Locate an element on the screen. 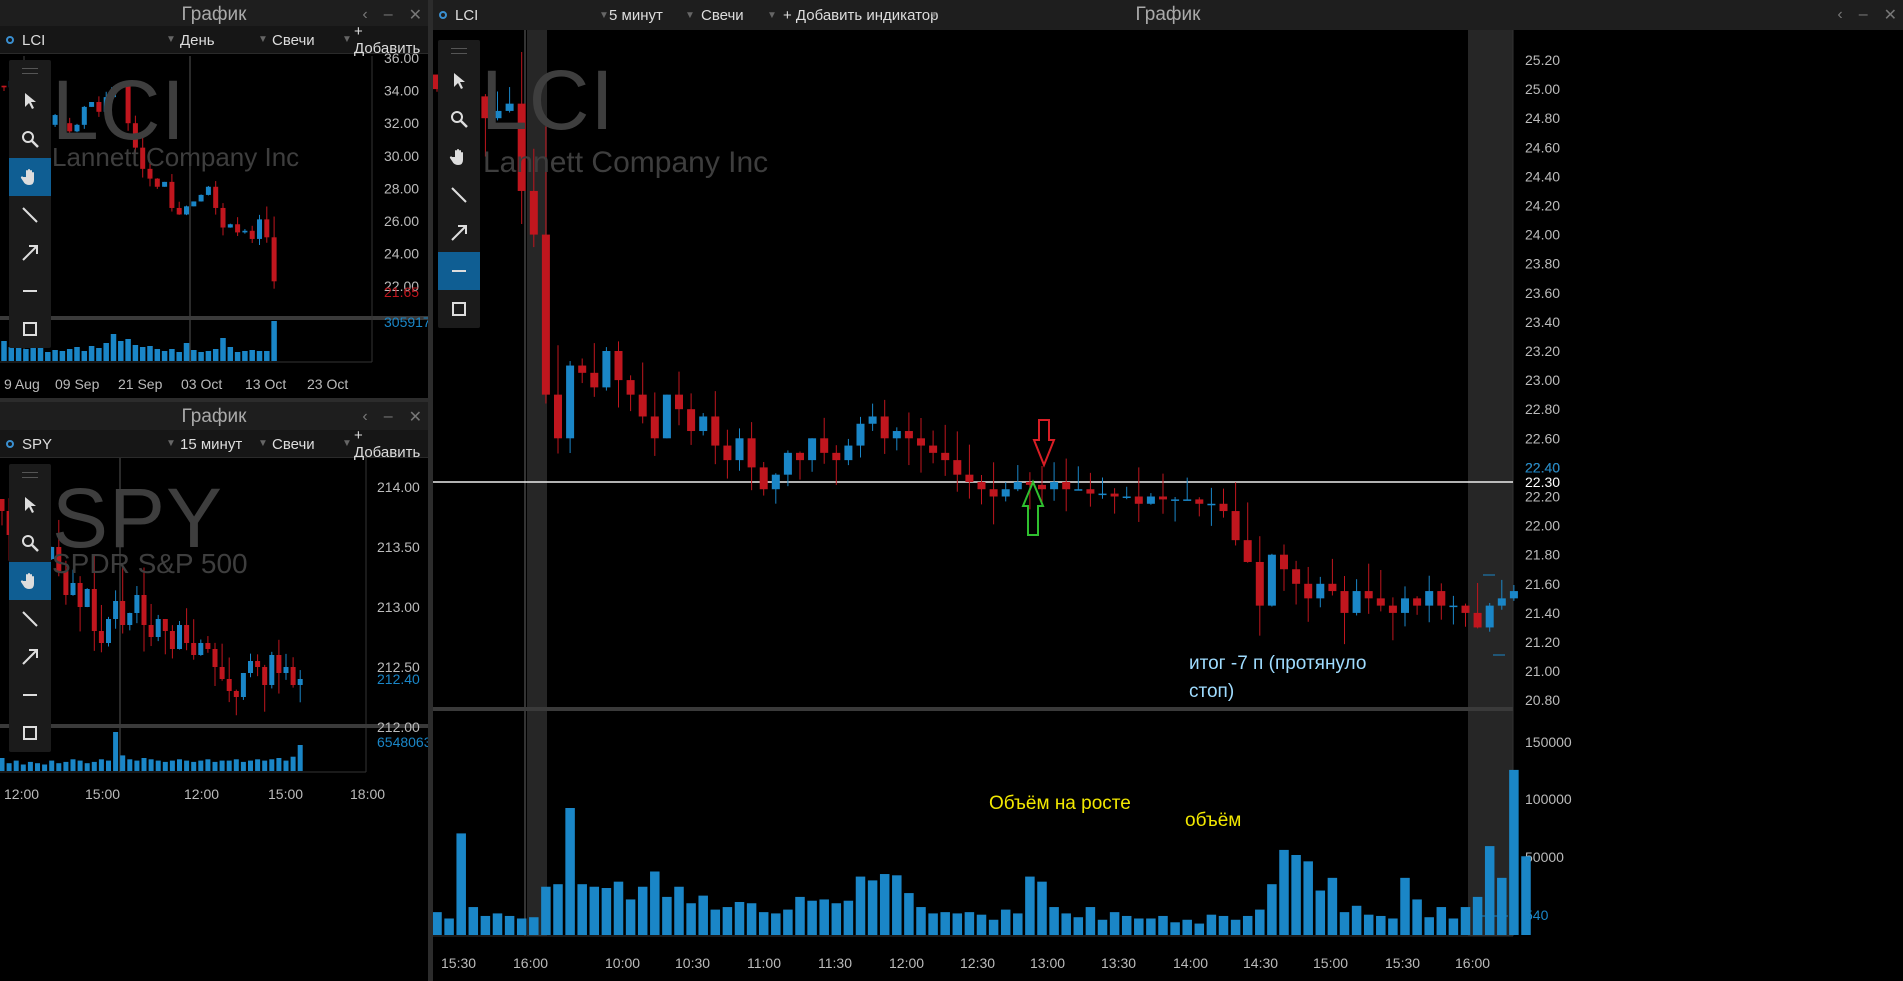 The image size is (1903, 981). x-axis-label: 11:30 is located at coordinates (835, 963).